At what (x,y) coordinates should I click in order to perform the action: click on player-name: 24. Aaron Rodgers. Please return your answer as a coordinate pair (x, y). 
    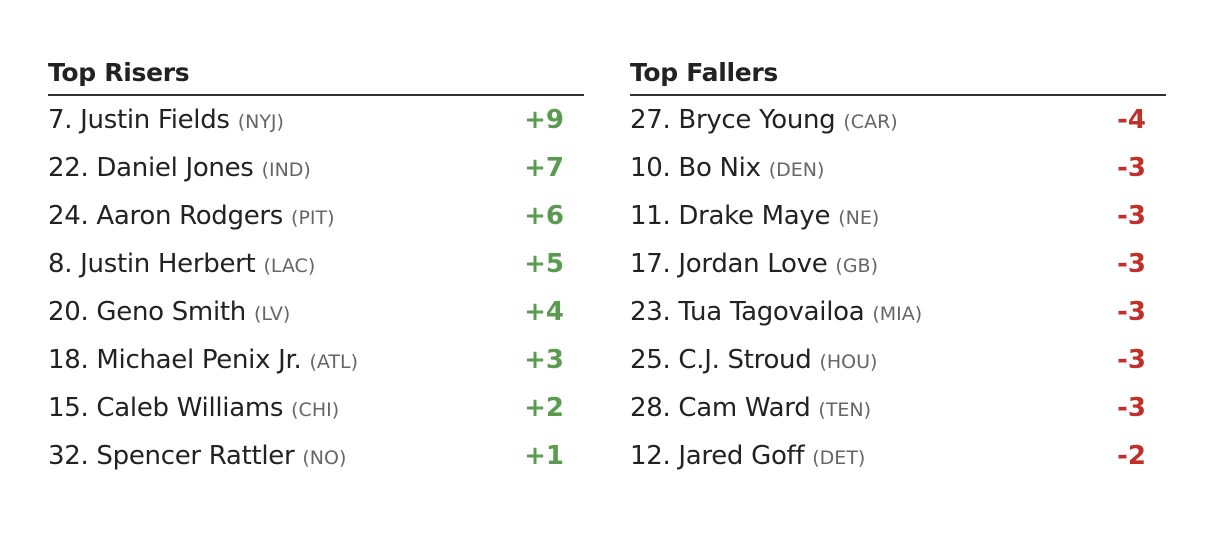
    Looking at the image, I should click on (166, 216).